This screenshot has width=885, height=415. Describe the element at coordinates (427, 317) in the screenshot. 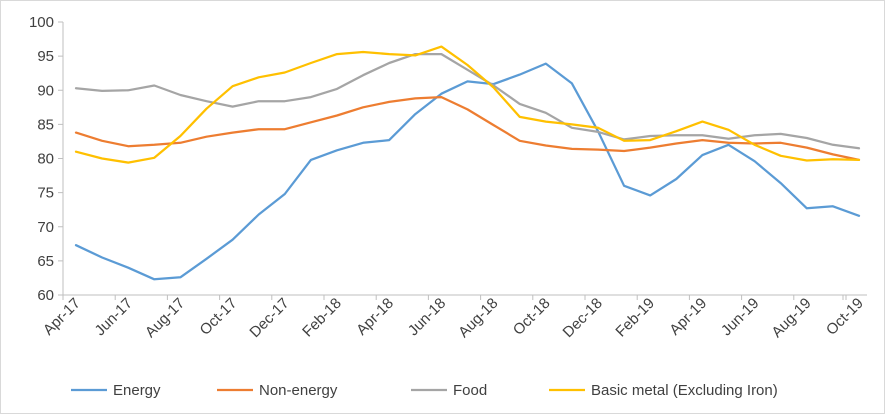

I see `x-tick-label: Jun-18` at that location.